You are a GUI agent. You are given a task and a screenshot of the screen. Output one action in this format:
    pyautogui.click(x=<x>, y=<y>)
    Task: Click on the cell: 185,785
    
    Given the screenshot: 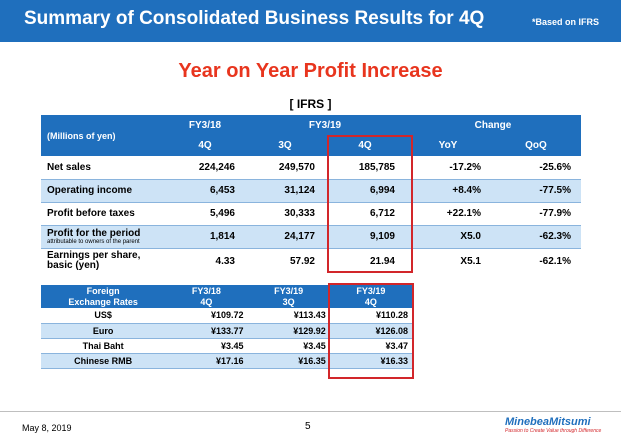 What is the action you would take?
    pyautogui.click(x=365, y=168)
    